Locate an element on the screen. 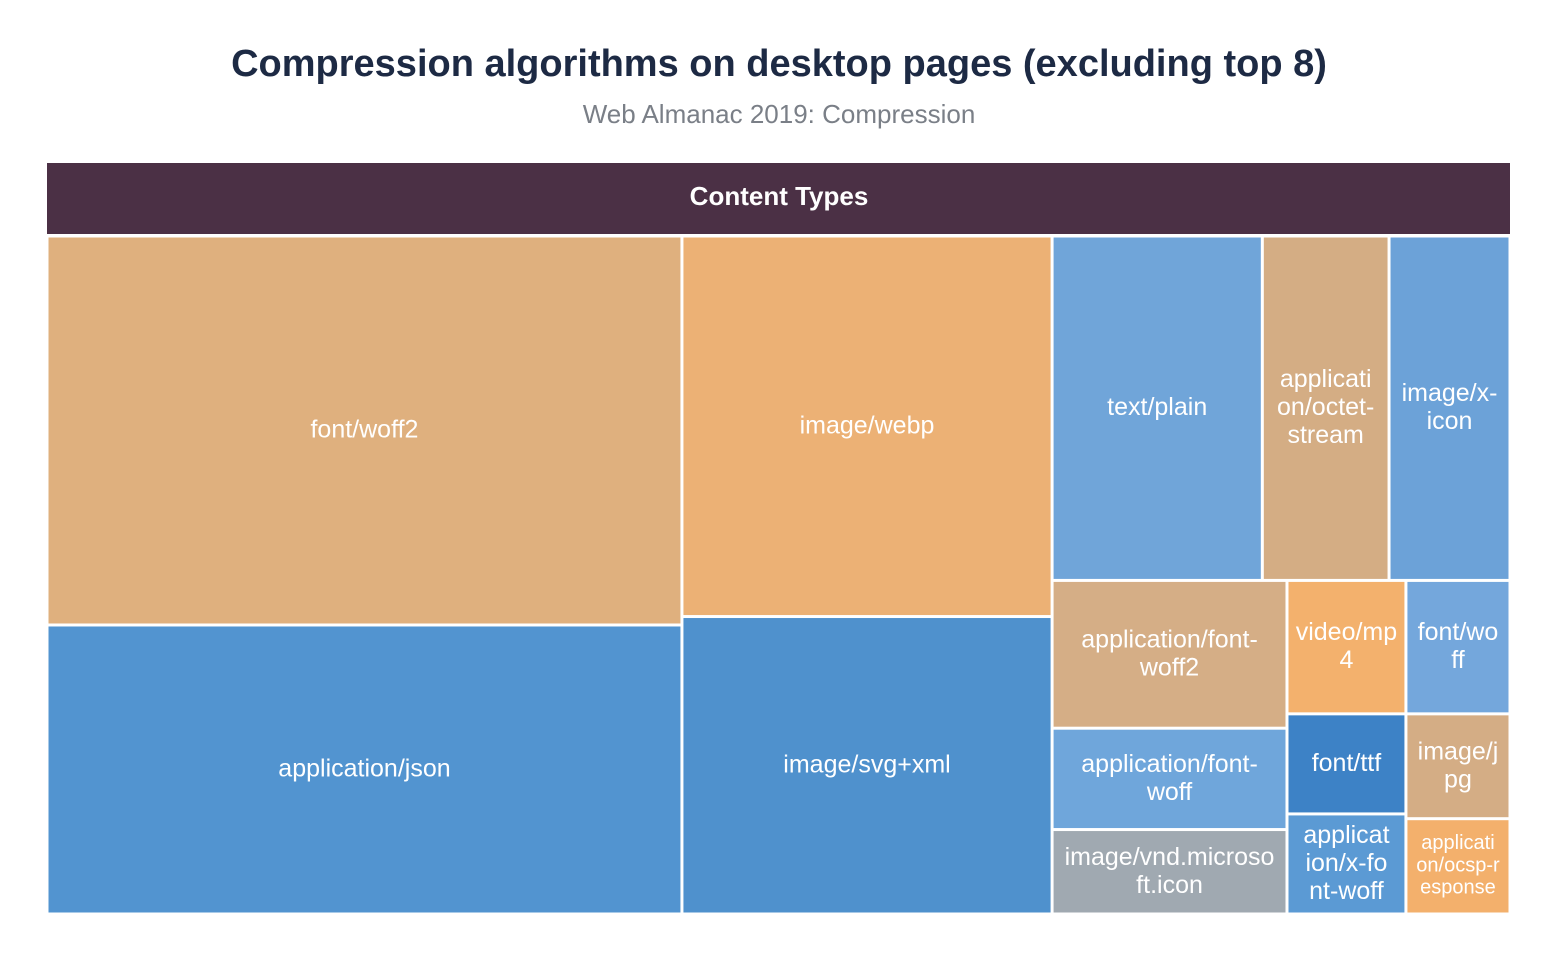 This screenshot has width=1559, height=968. tile-label: application/font-woff is located at coordinates (1169, 777).